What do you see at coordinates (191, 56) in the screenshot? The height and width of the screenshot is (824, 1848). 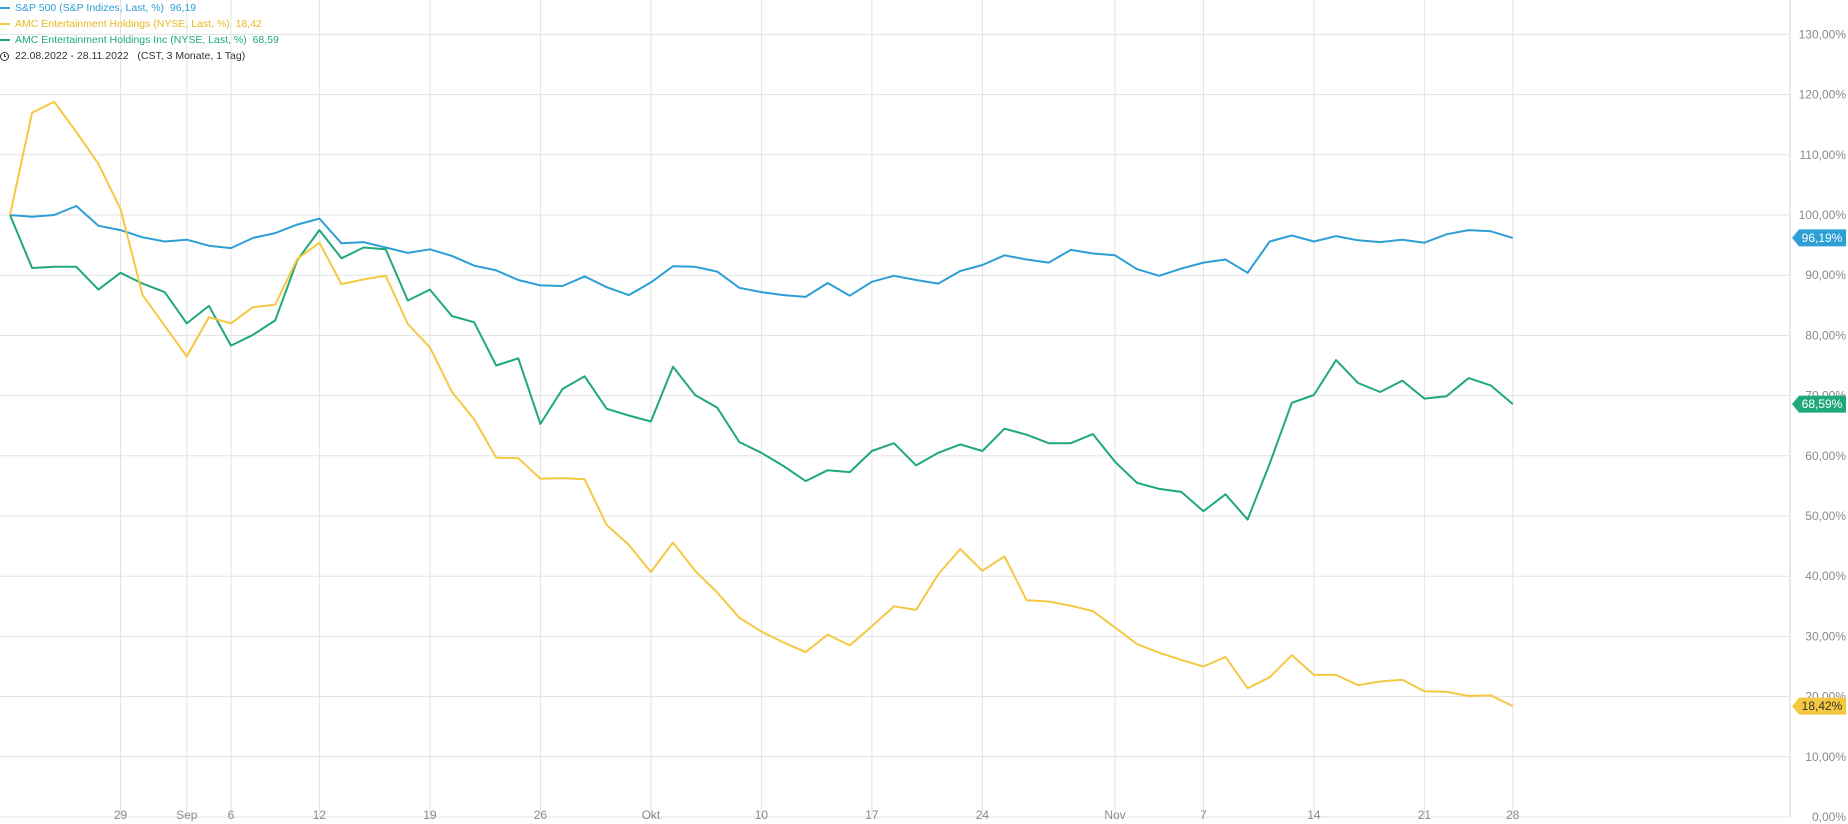 I see `date-detail: (CST, 3 Monate, 1 Tag)` at bounding box center [191, 56].